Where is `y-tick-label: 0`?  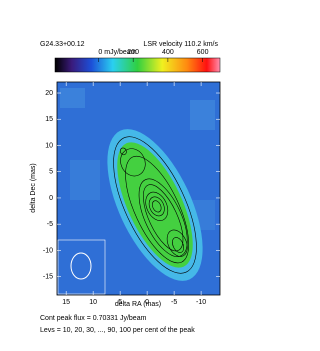
y-tick-label: 0 is located at coordinates (51, 198).